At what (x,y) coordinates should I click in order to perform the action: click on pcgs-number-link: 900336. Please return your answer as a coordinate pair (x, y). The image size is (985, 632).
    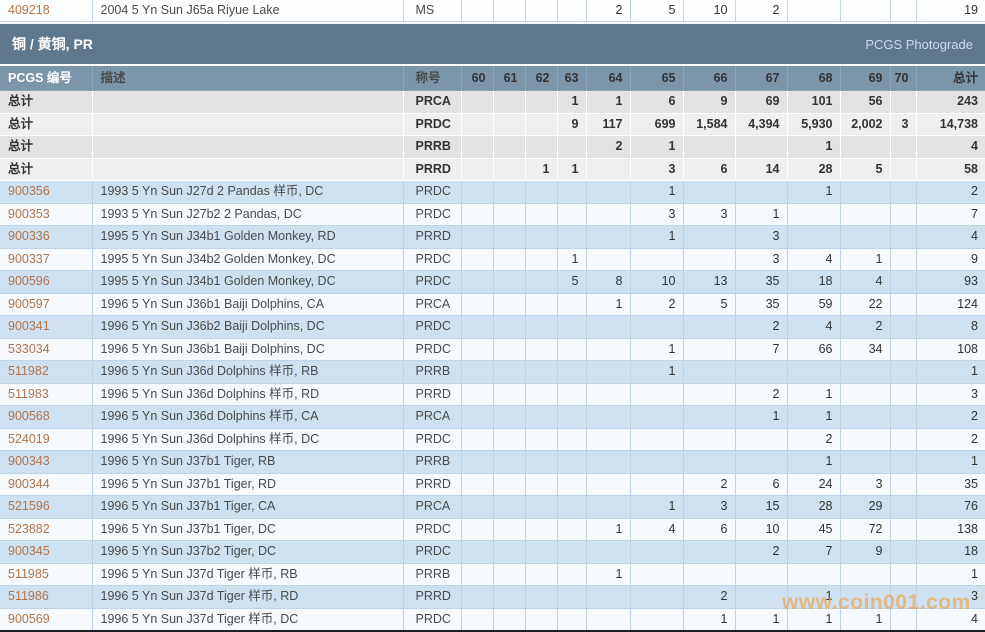
    Looking at the image, I should click on (29, 236).